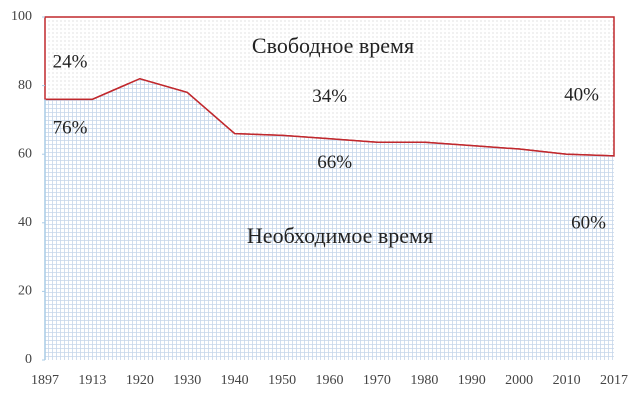  What do you see at coordinates (340, 235) in the screenshot?
I see `area-label: Необходимое время` at bounding box center [340, 235].